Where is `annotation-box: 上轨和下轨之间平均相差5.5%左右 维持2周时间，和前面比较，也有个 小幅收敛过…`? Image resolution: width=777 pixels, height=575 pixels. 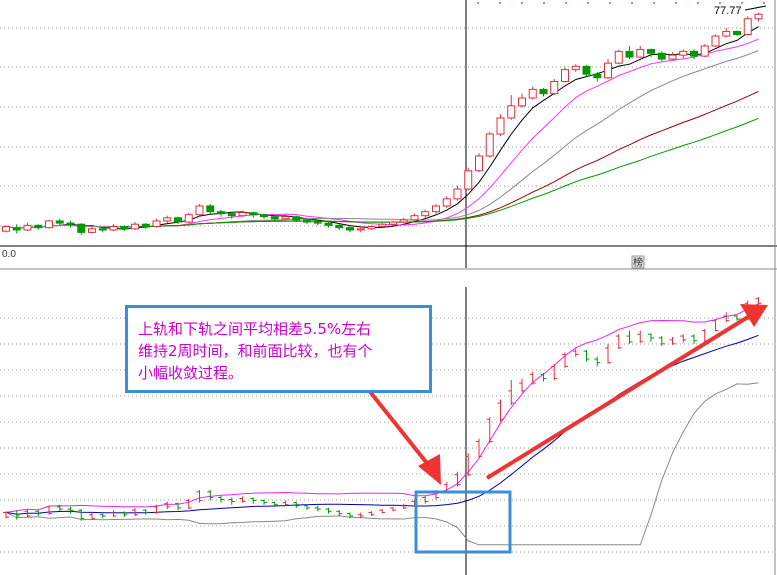
annotation-box: 上轨和下轨之间平均相差5.5%左右 维持2周时间，和前面比较，也有个 小幅收敛过… is located at coordinates (278, 349).